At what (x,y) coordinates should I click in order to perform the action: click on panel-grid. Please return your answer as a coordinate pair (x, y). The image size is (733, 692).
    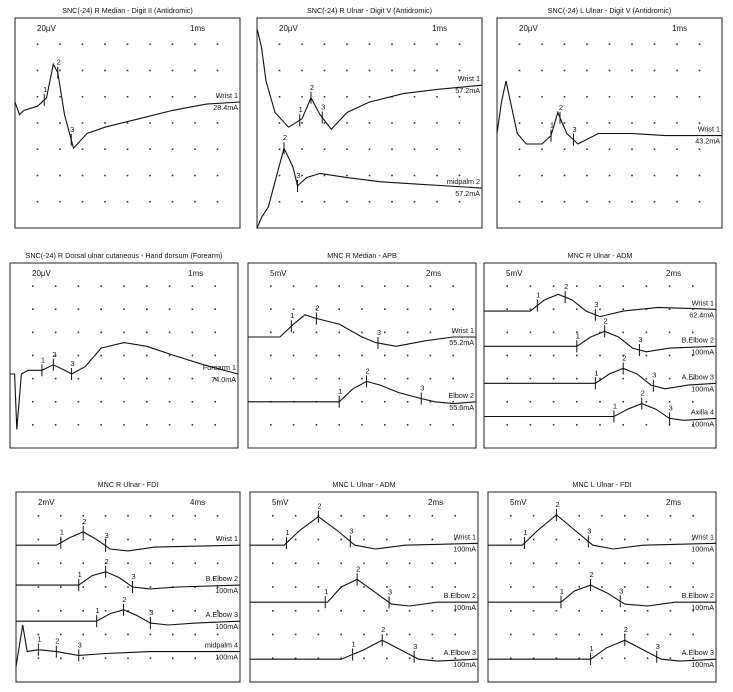
    Looking at the image, I should click on (128, 587).